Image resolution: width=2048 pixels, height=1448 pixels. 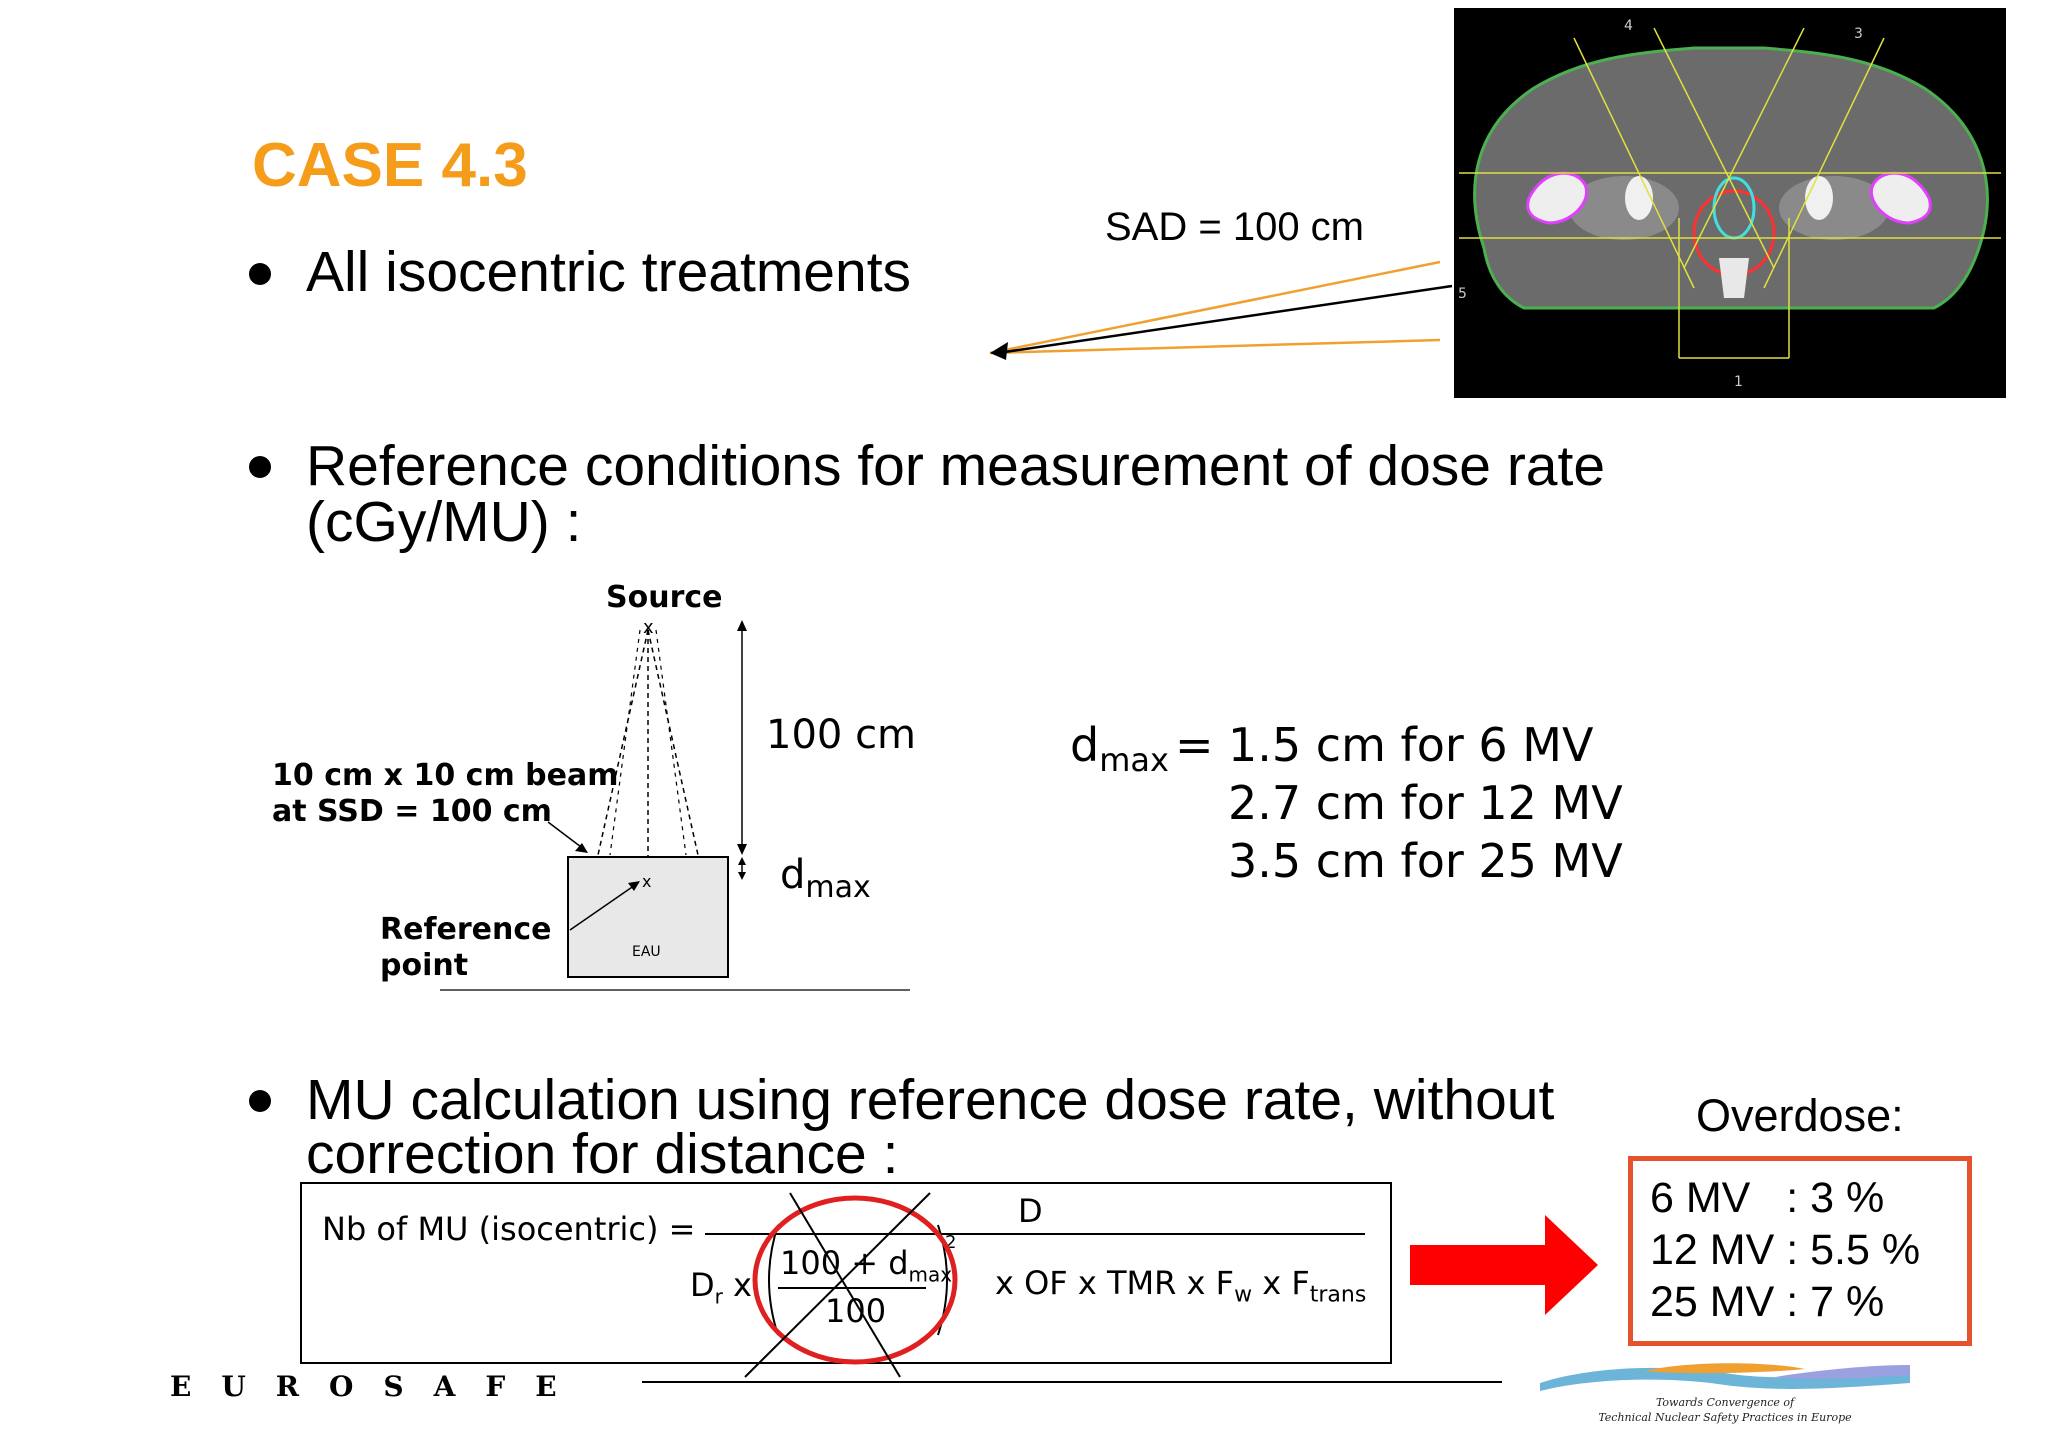 What do you see at coordinates (646, 952) in the screenshot?
I see `phantom-label: EAU` at bounding box center [646, 952].